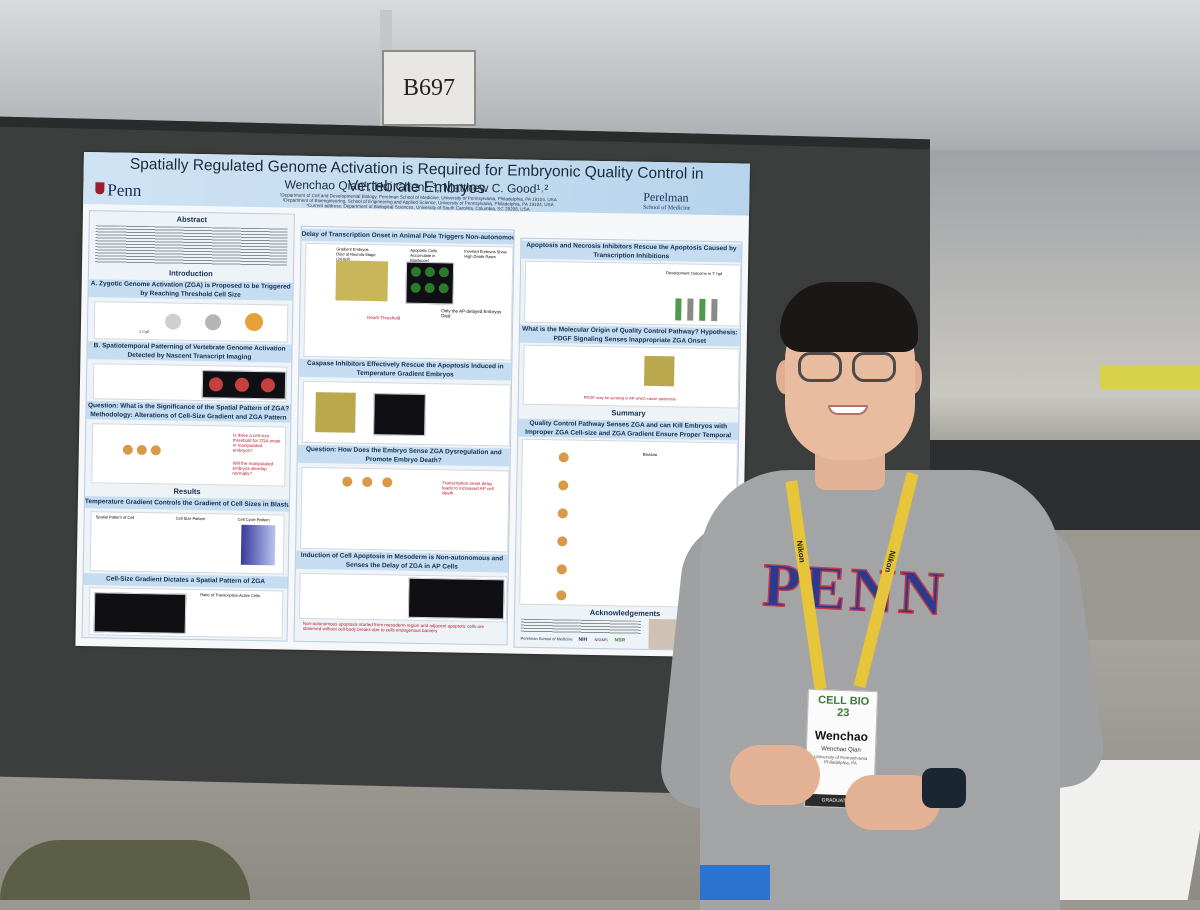  I want to click on lanyard-print: Nikon, so click(800, 551).